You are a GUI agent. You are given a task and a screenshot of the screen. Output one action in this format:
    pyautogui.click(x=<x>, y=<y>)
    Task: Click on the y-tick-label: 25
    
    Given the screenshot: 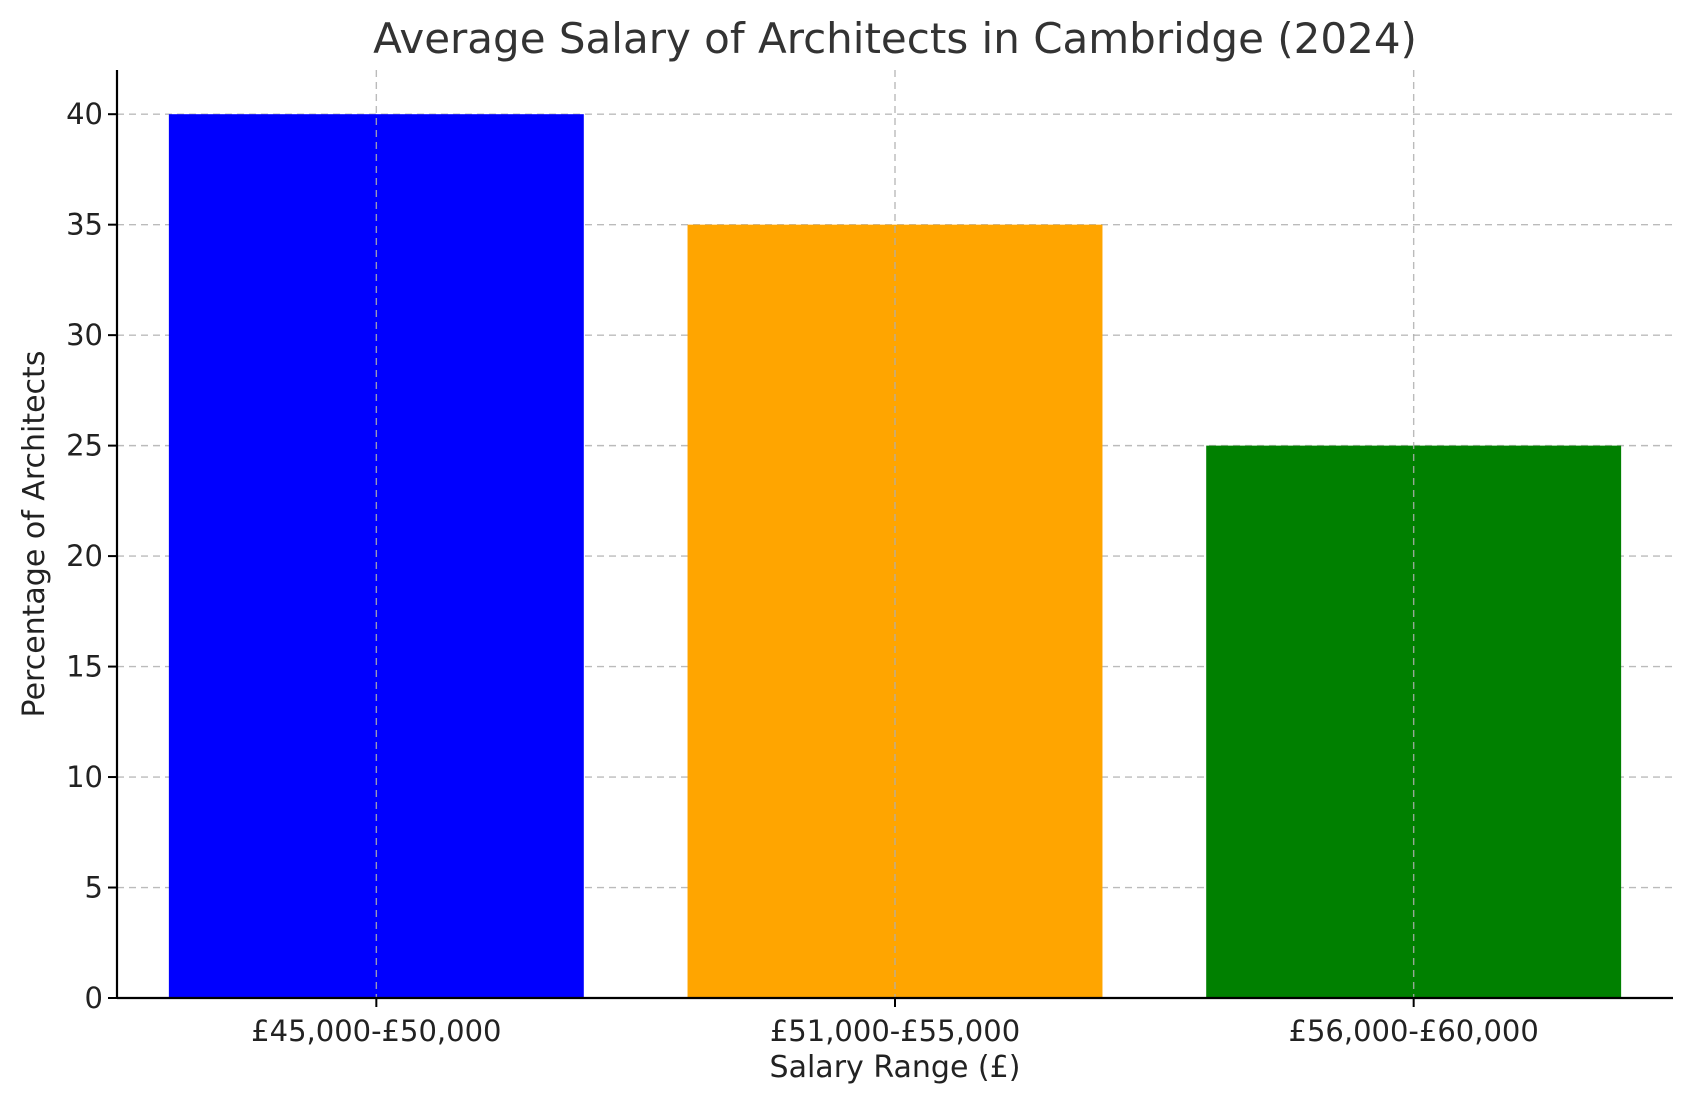 What is the action you would take?
    pyautogui.click(x=84, y=446)
    